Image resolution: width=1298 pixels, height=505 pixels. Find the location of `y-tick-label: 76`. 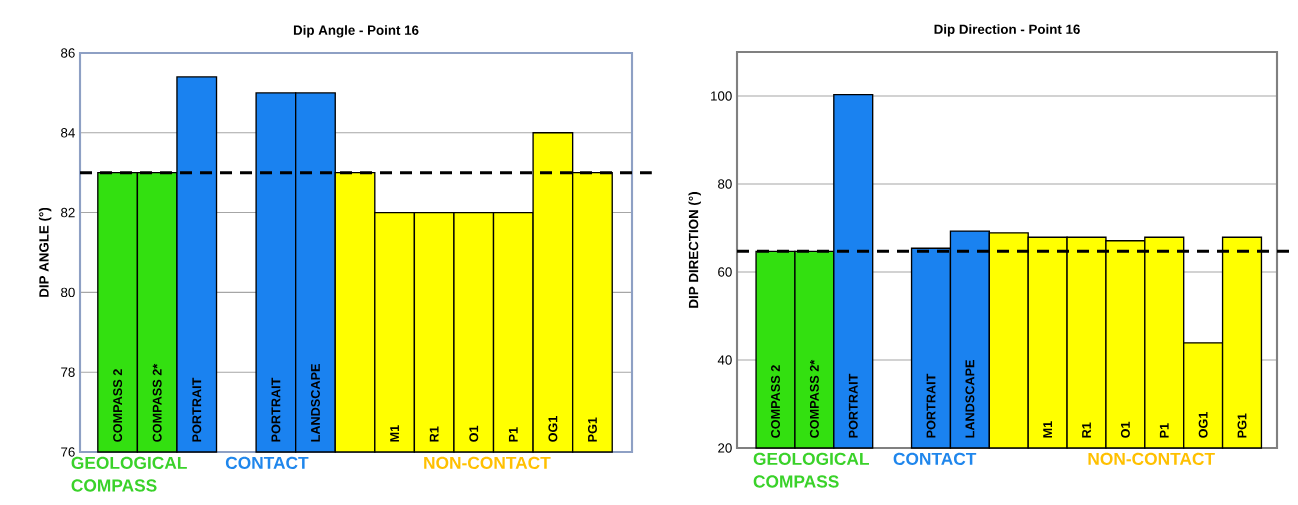

y-tick-label: 76 is located at coordinates (68, 452).